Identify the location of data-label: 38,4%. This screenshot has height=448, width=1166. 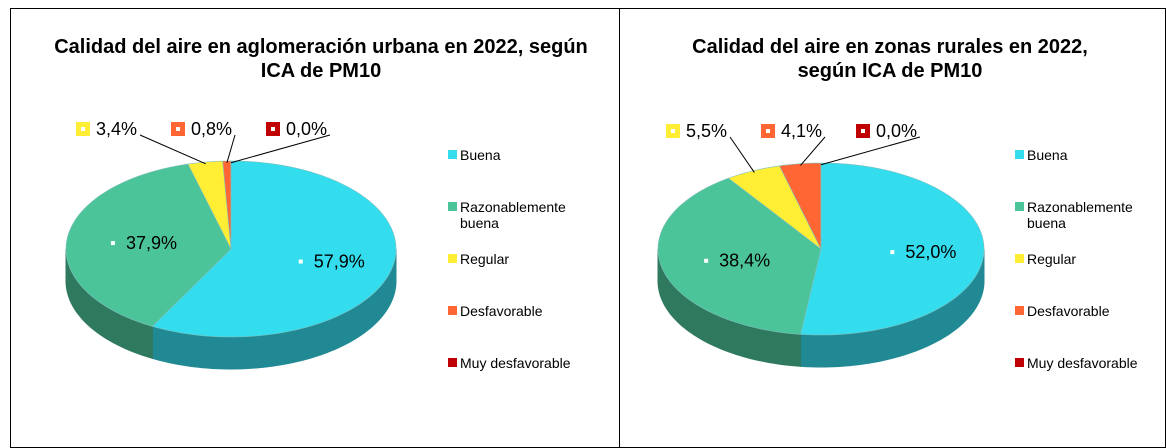
(744, 261).